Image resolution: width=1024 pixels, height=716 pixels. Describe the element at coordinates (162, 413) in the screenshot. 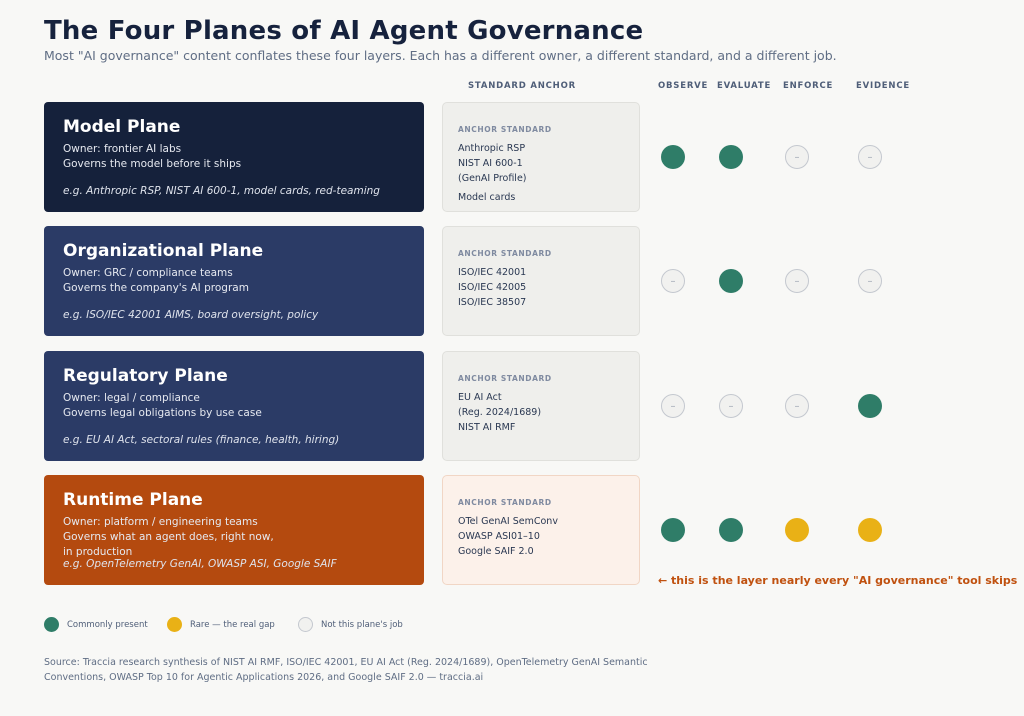

I see `plane-governs: Governs legal obligations by use case` at that location.